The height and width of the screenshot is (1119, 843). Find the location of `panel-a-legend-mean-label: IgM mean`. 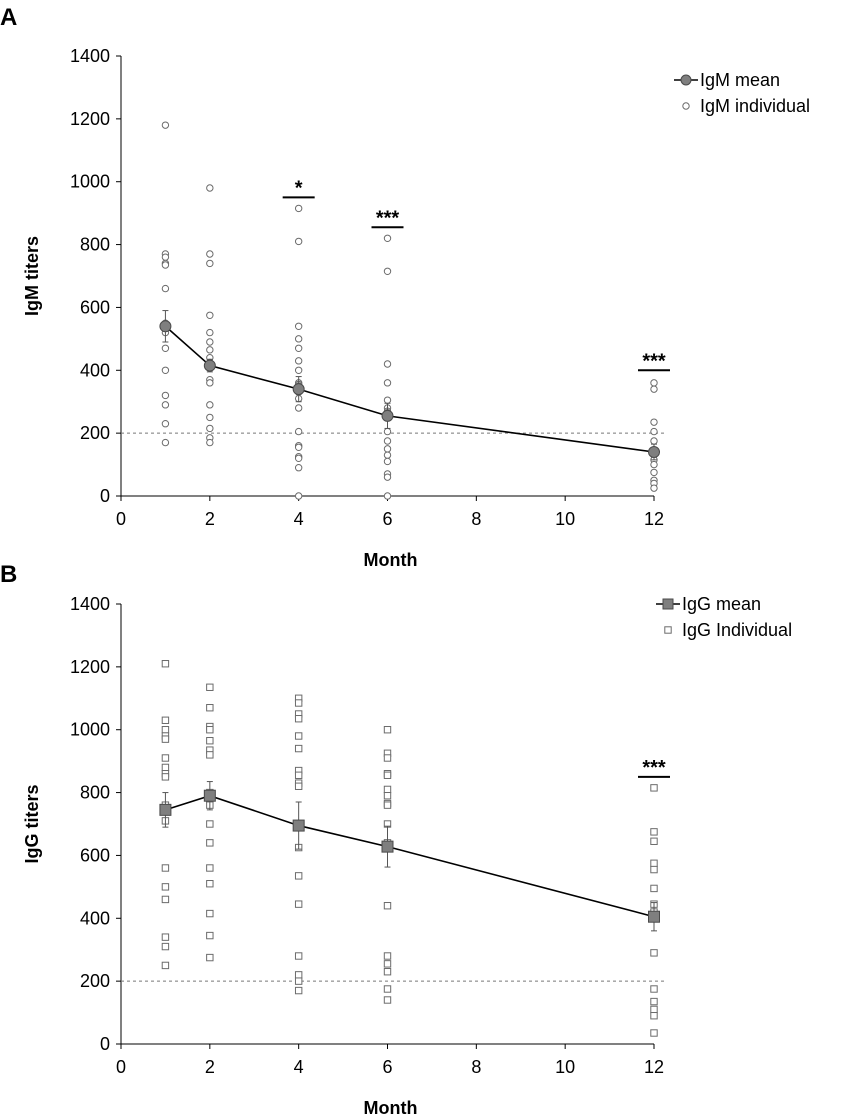

panel-a-legend-mean-label: IgM mean is located at coordinates (740, 80).